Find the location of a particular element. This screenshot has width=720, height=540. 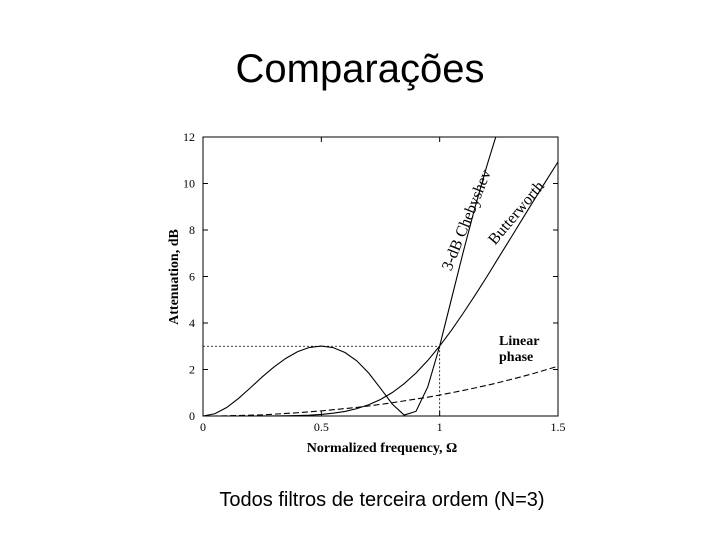

x-tick-label: 1 is located at coordinates (440, 427).